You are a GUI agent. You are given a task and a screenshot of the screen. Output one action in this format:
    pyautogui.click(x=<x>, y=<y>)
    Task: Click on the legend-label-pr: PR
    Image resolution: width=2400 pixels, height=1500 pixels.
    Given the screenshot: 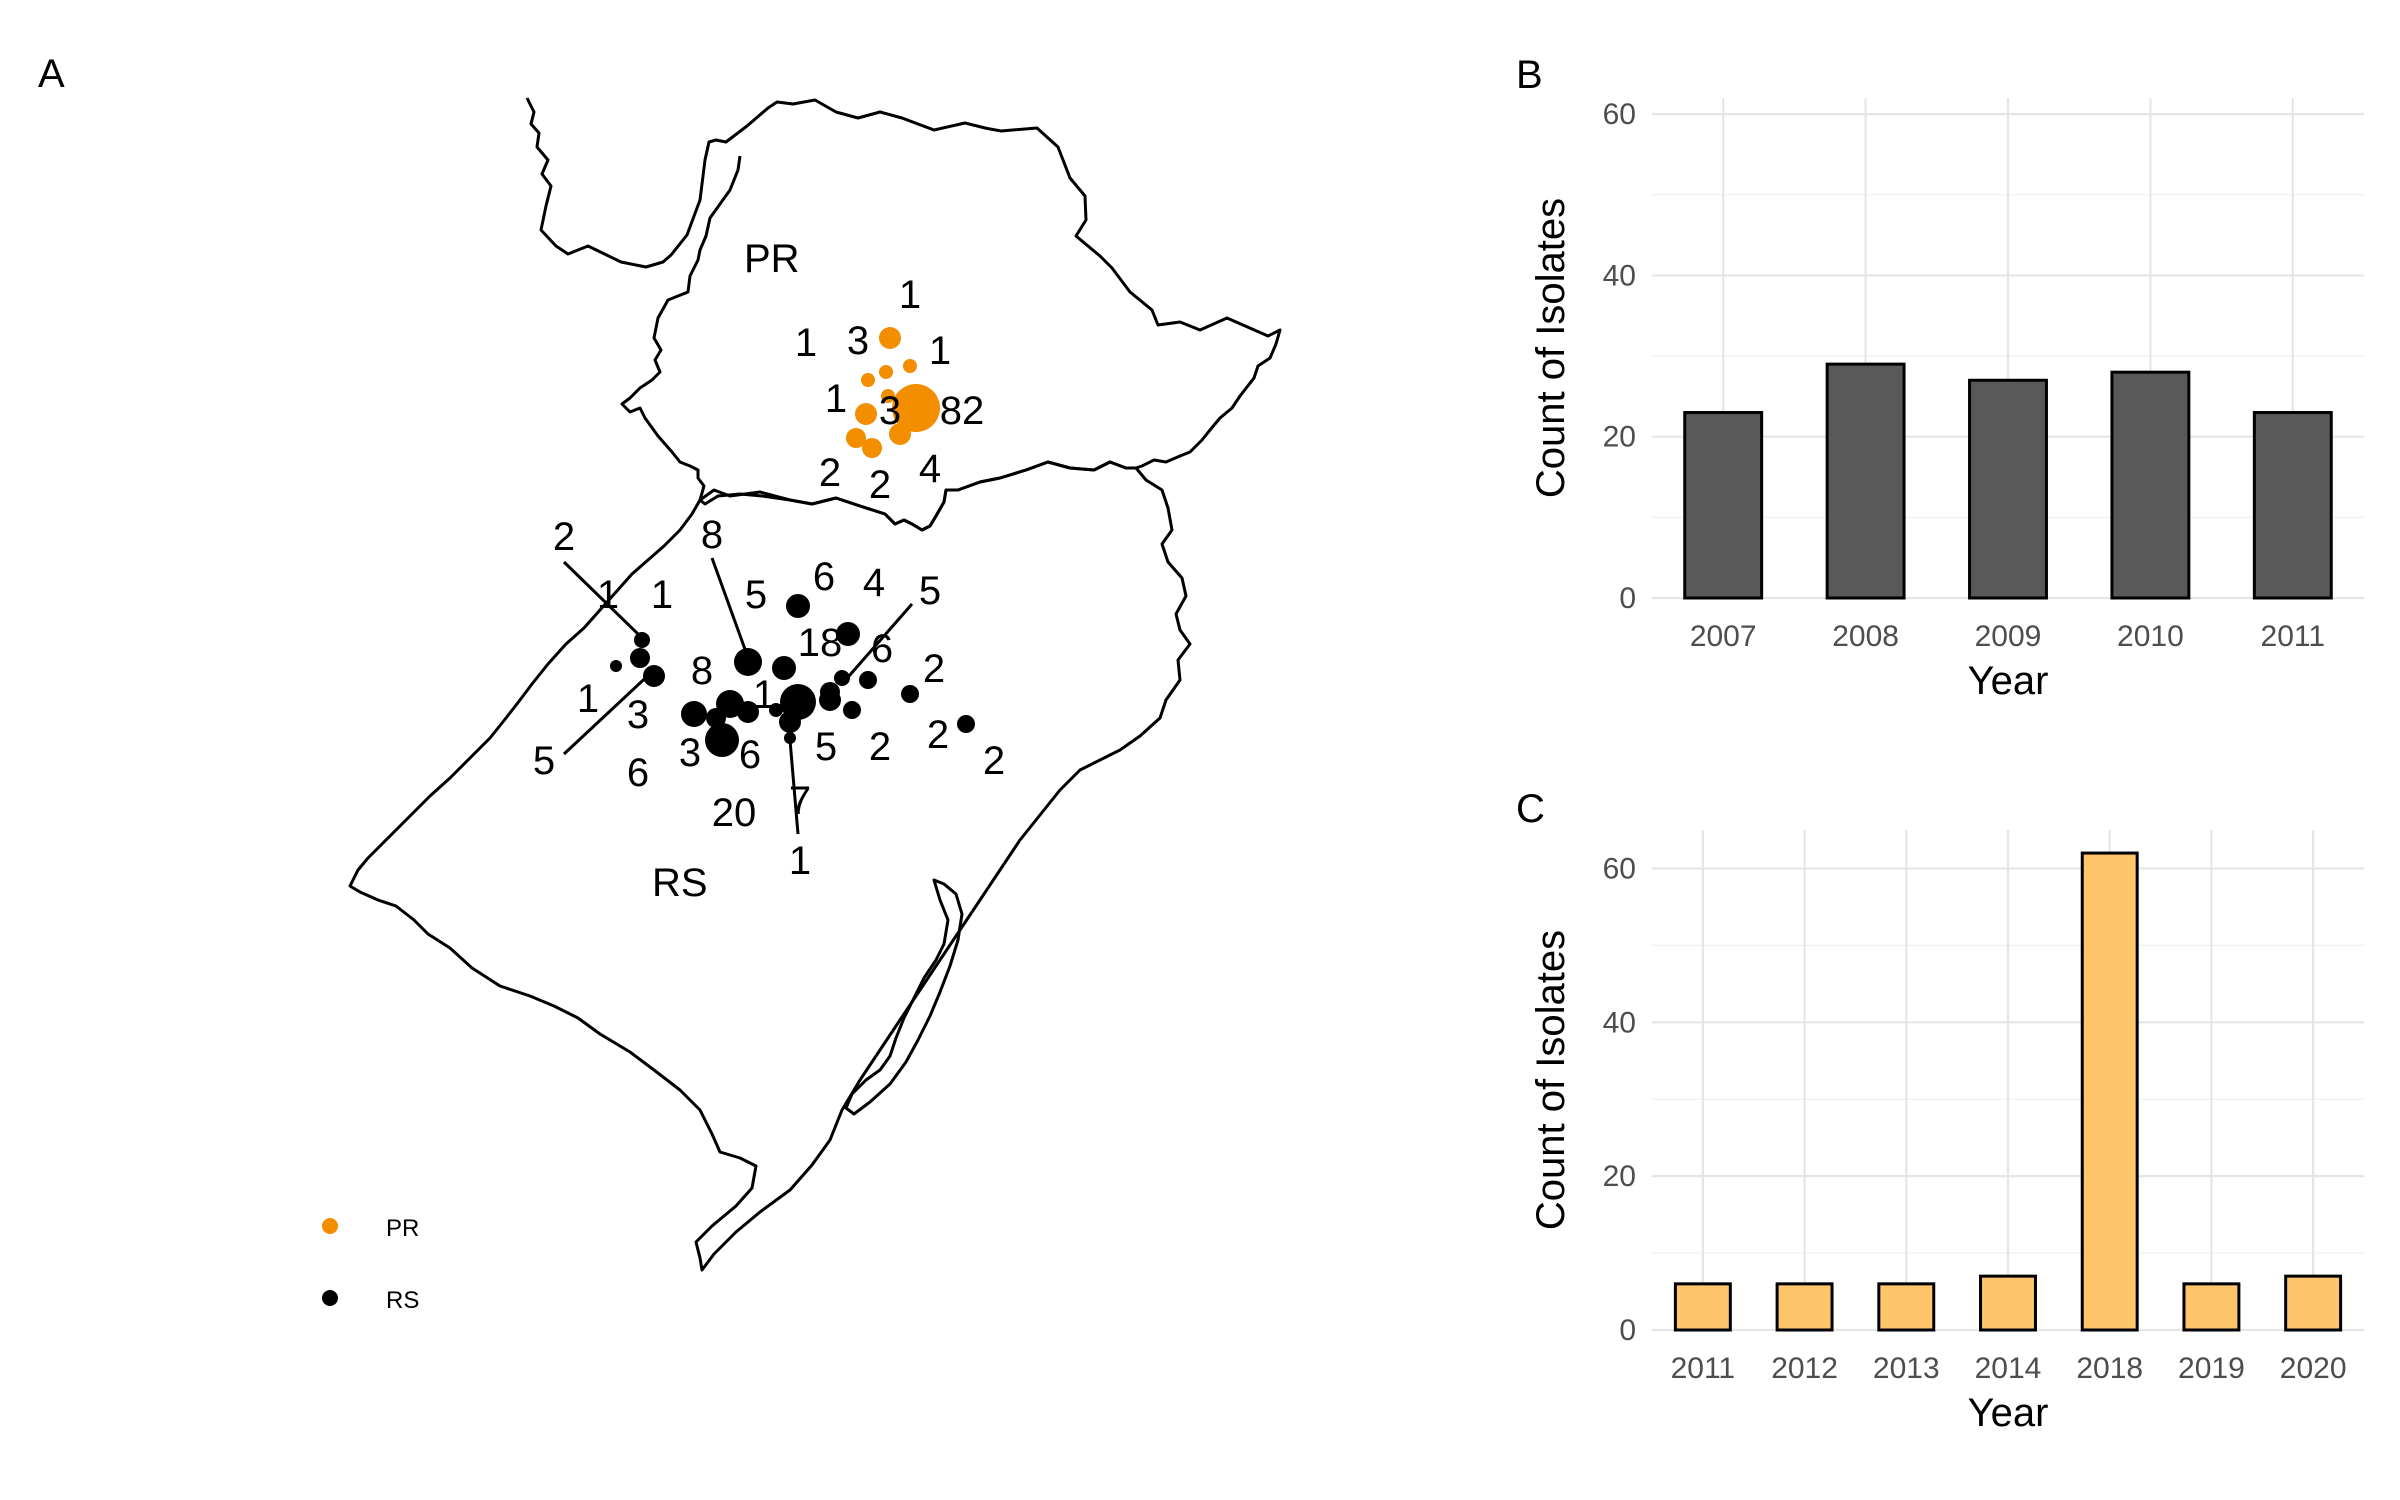 What is the action you would take?
    pyautogui.click(x=402, y=1228)
    